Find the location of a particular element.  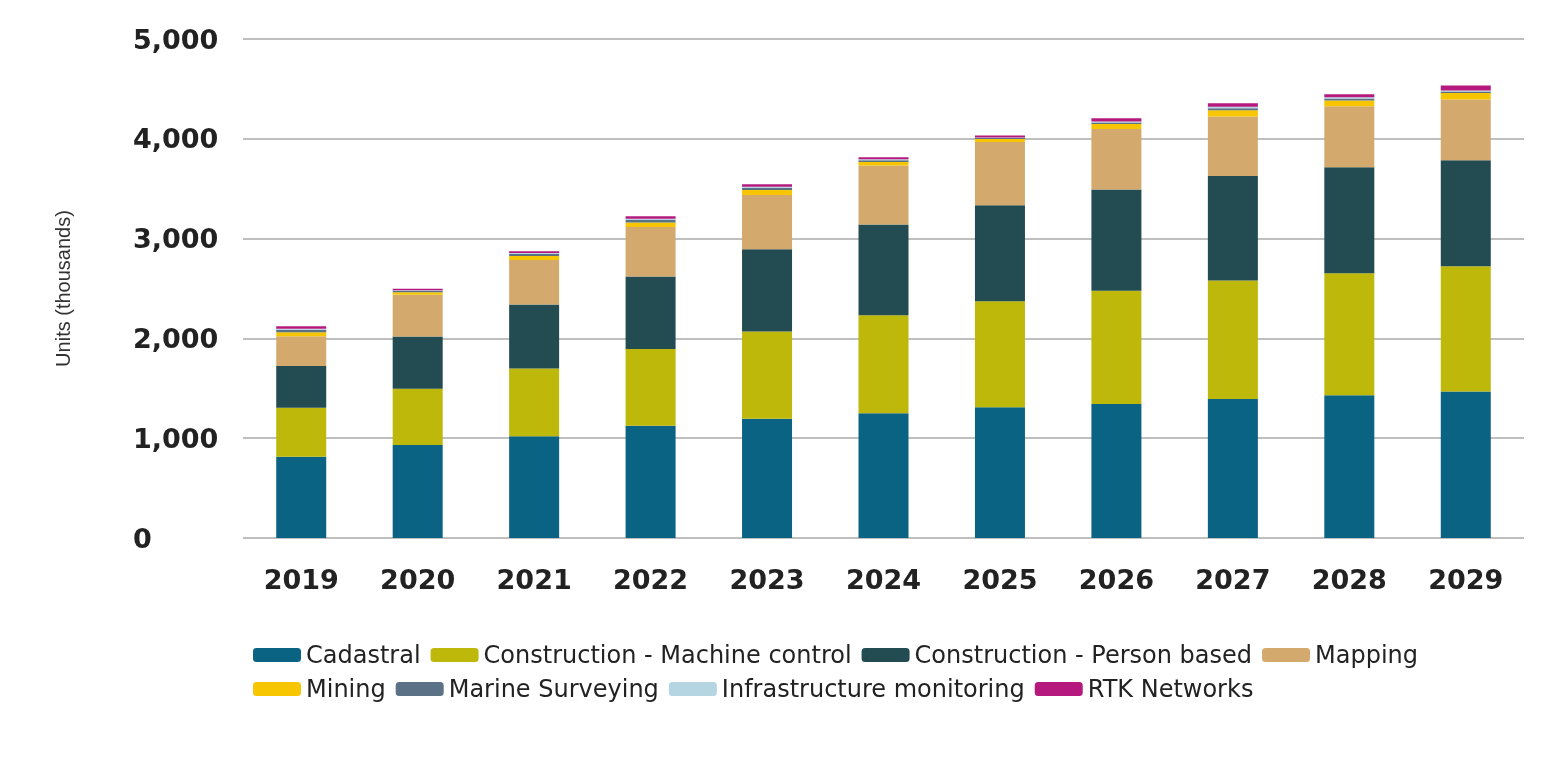

x-tick-label: 2021 is located at coordinates (534, 579).